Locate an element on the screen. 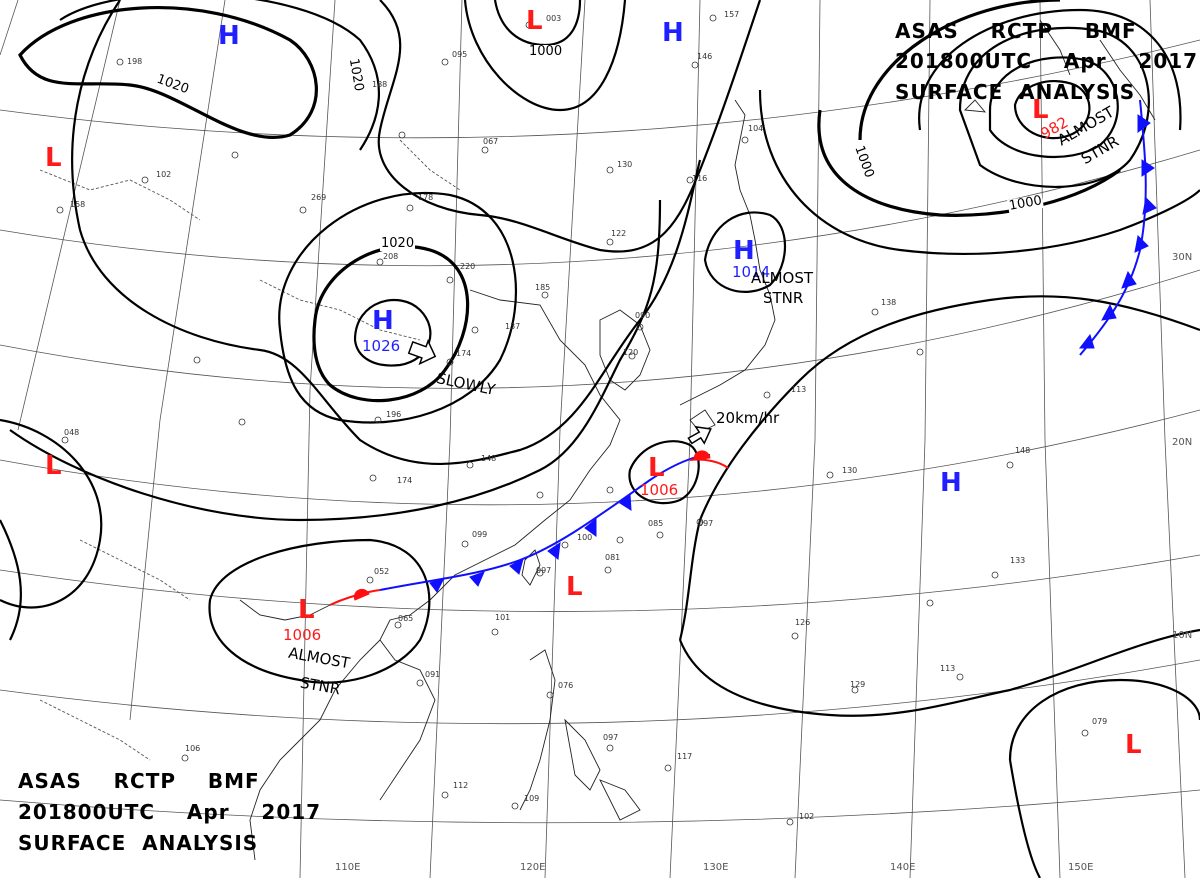 The width and height of the screenshot is (1200, 878). station-value: 109 is located at coordinates (532, 798).